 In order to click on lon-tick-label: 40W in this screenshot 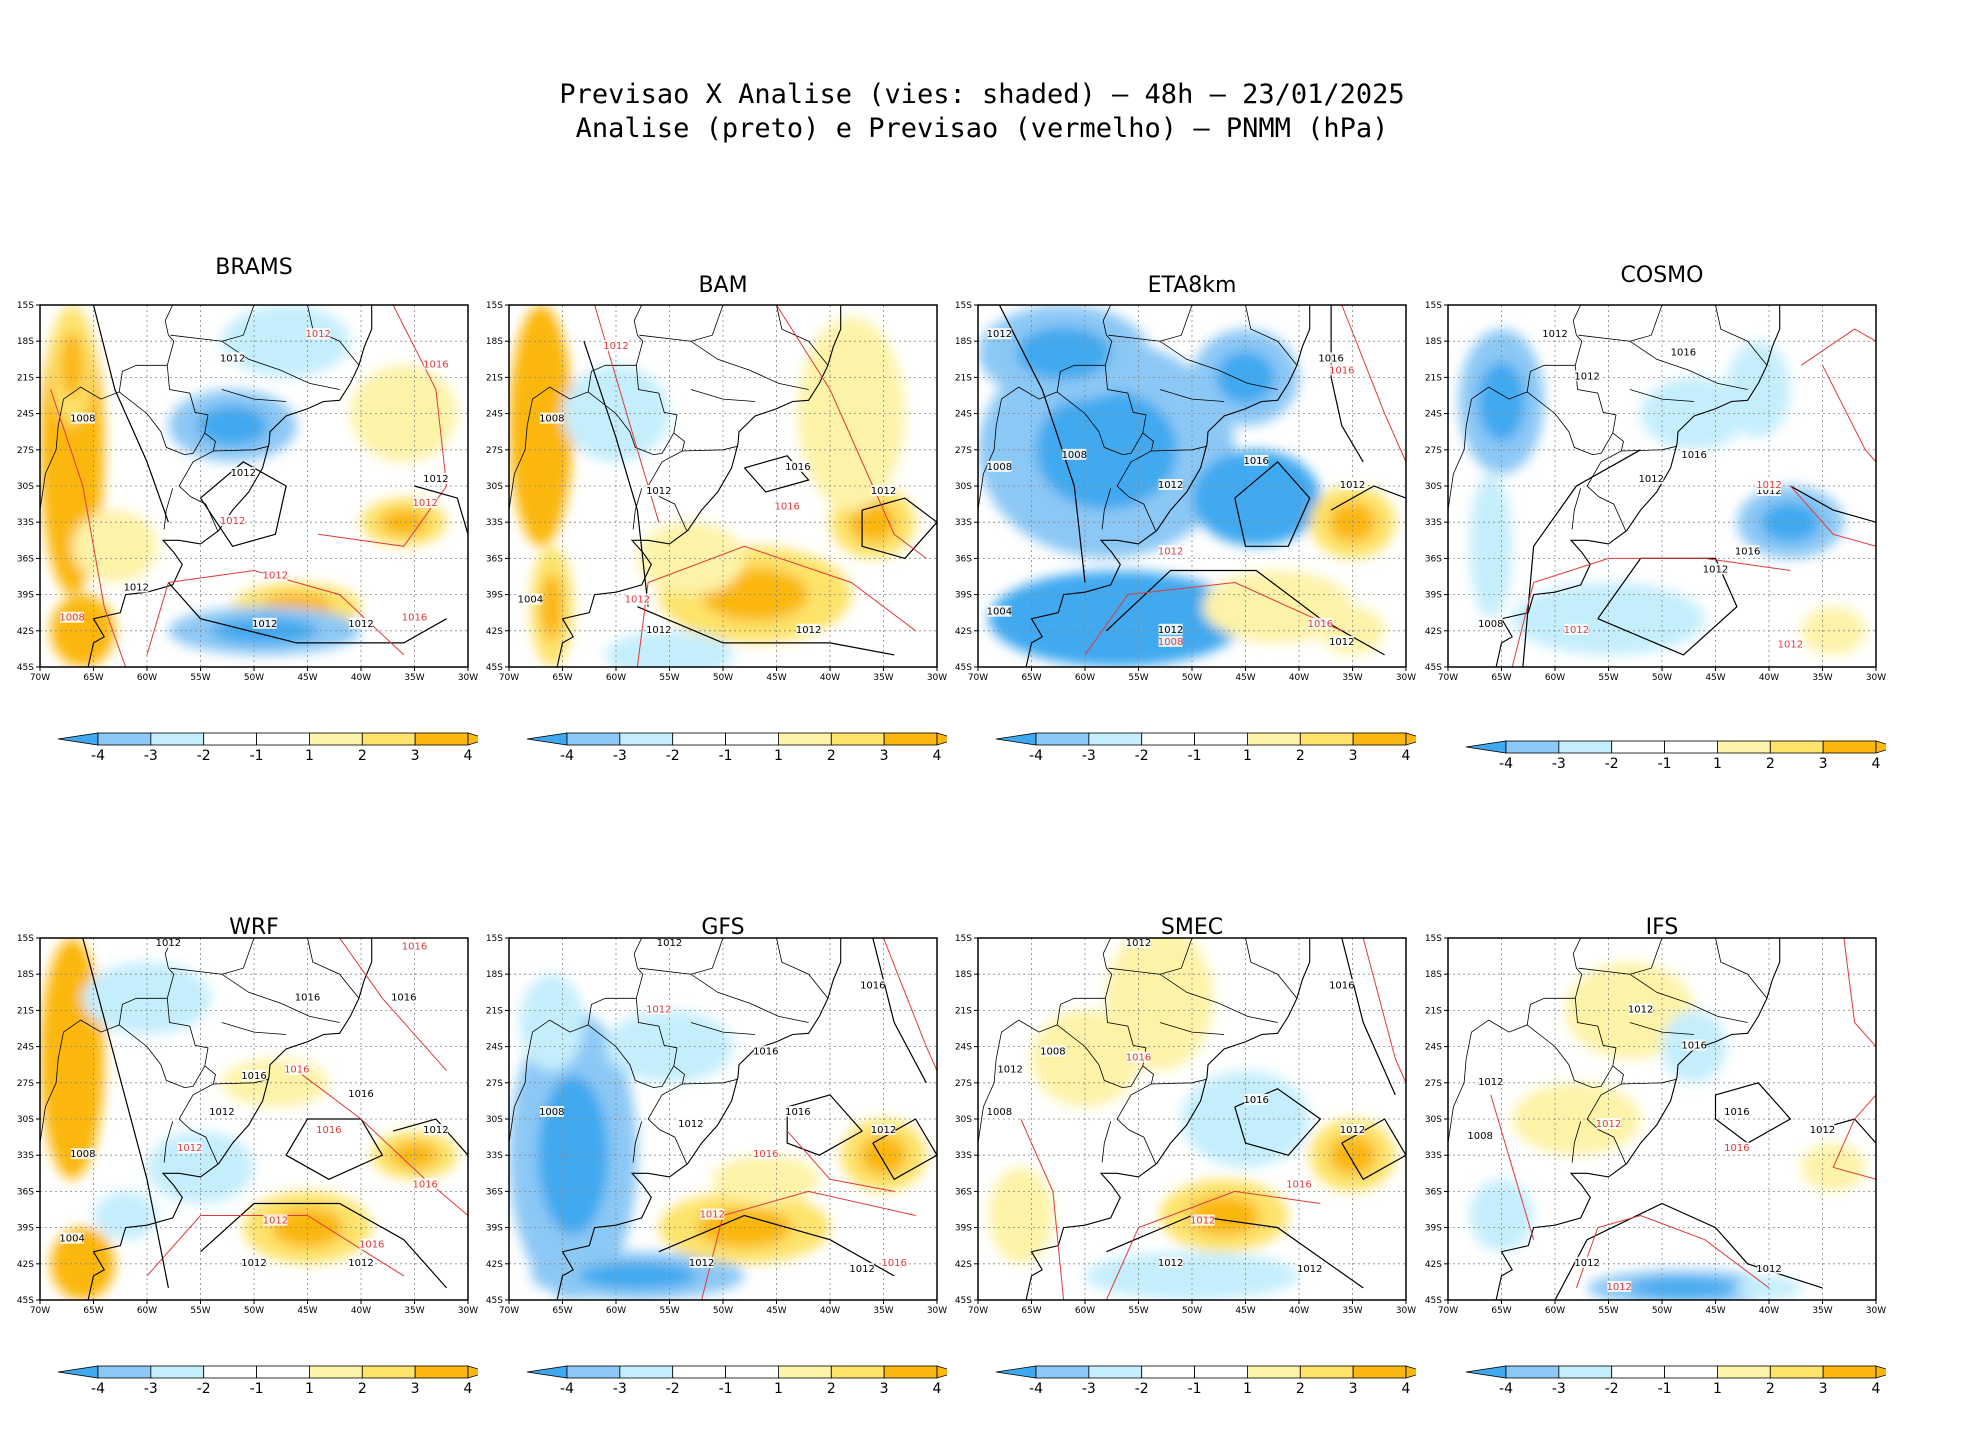, I will do `click(830, 678)`.